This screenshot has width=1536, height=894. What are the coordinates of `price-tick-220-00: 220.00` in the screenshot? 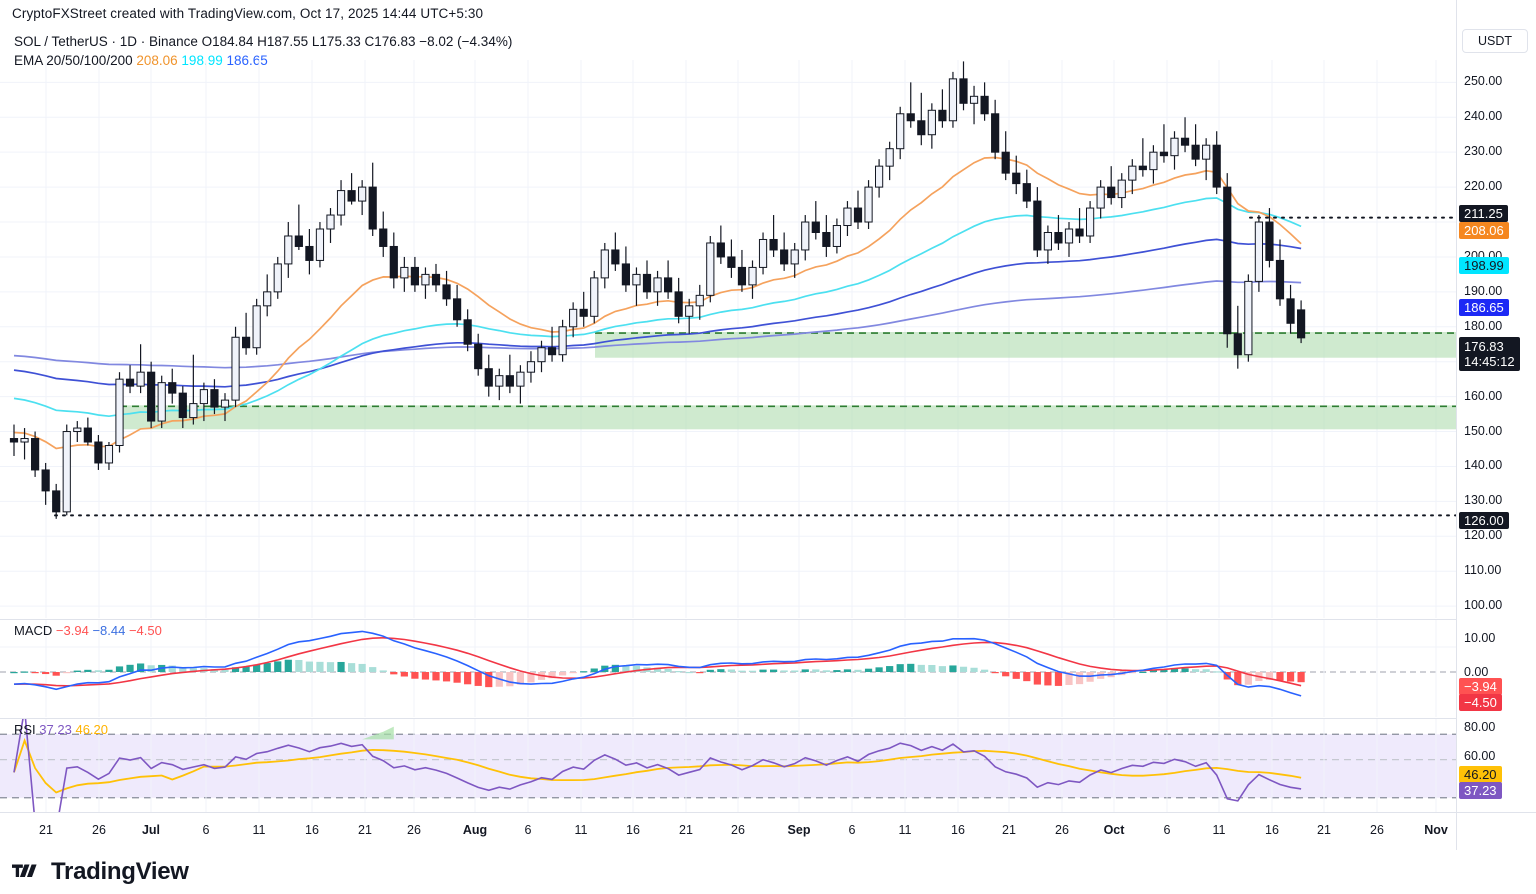 It's located at (1483, 186).